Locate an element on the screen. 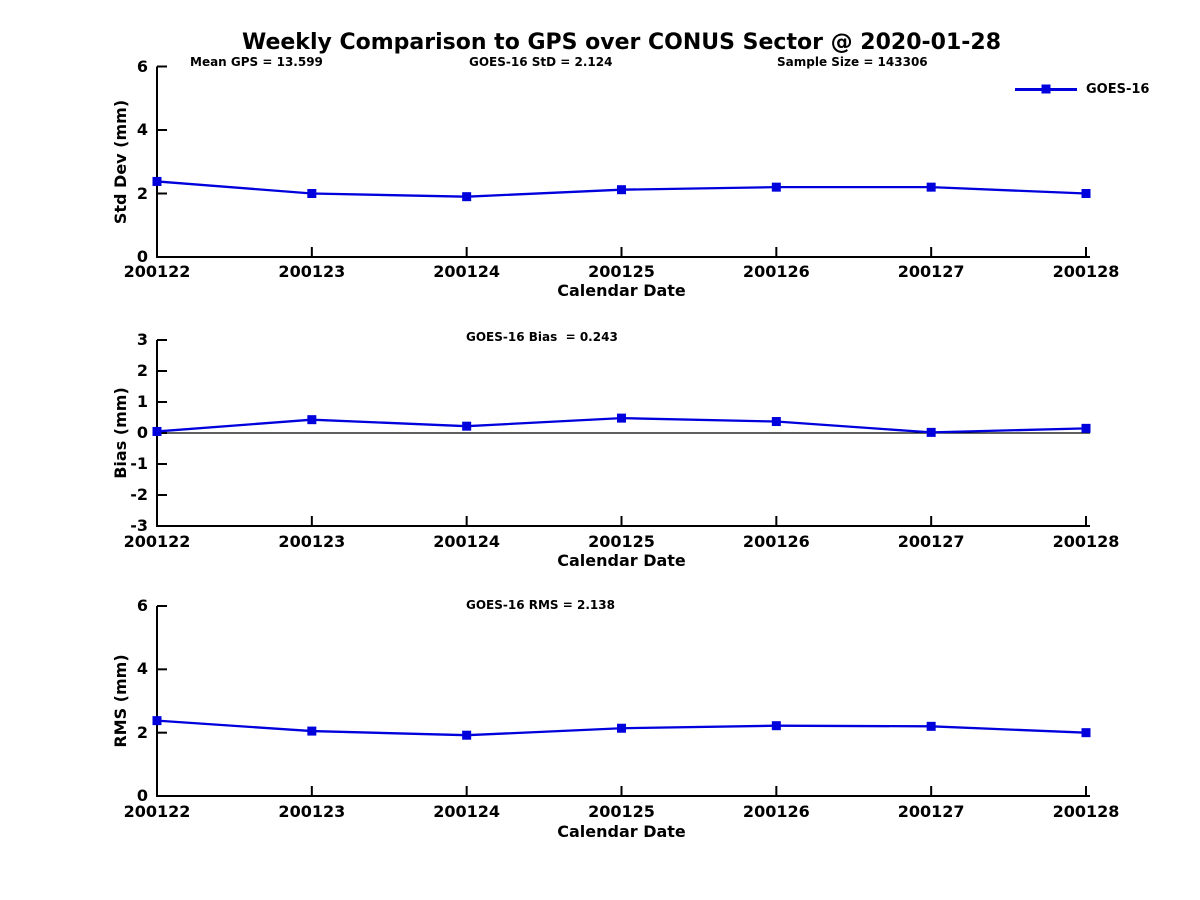  y-axis-label: Bias (mm) is located at coordinates (120, 433).